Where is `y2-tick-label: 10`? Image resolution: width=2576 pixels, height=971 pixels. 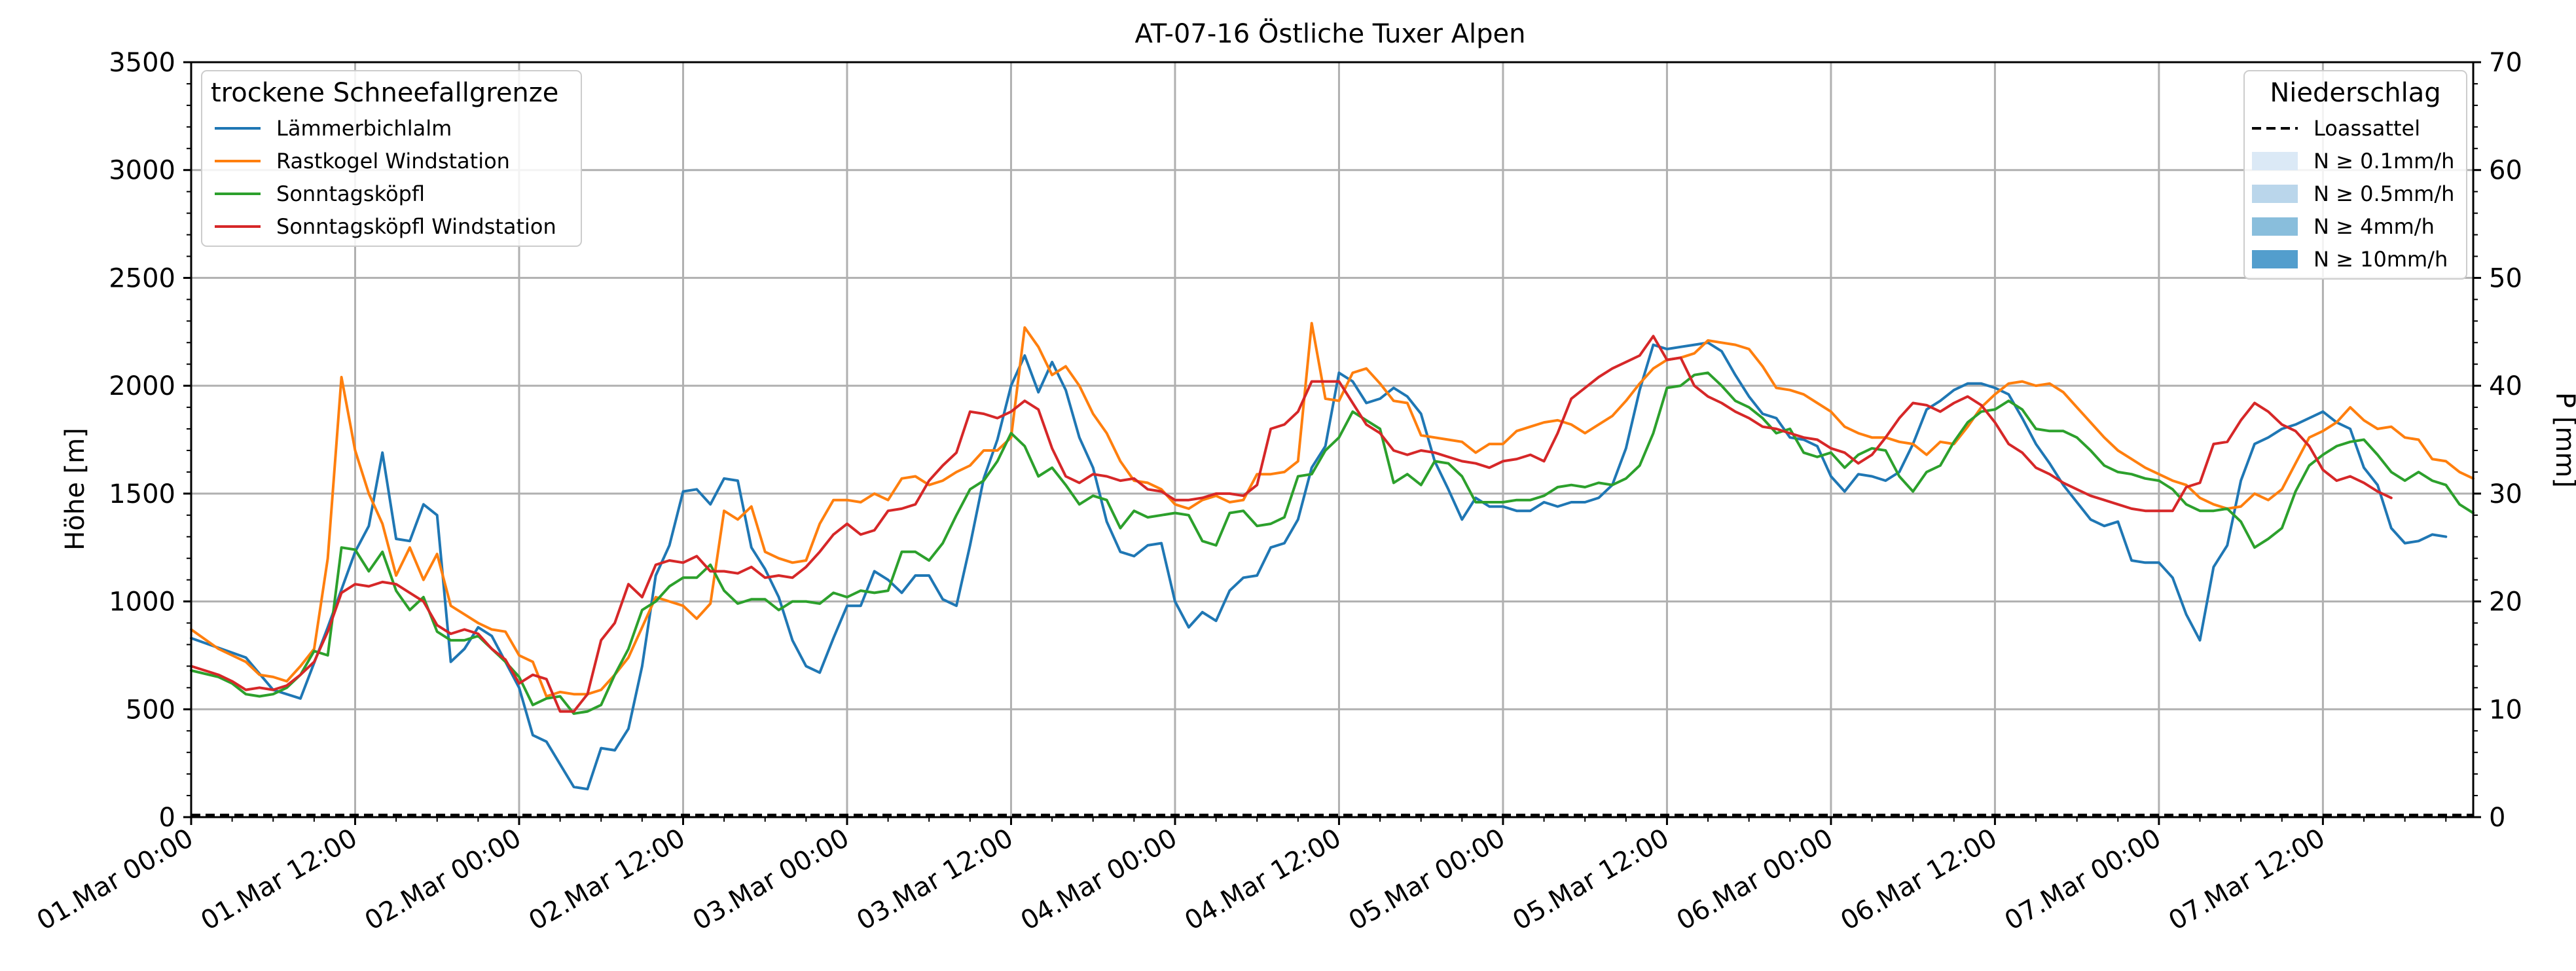
y2-tick-label: 10 is located at coordinates (2505, 710).